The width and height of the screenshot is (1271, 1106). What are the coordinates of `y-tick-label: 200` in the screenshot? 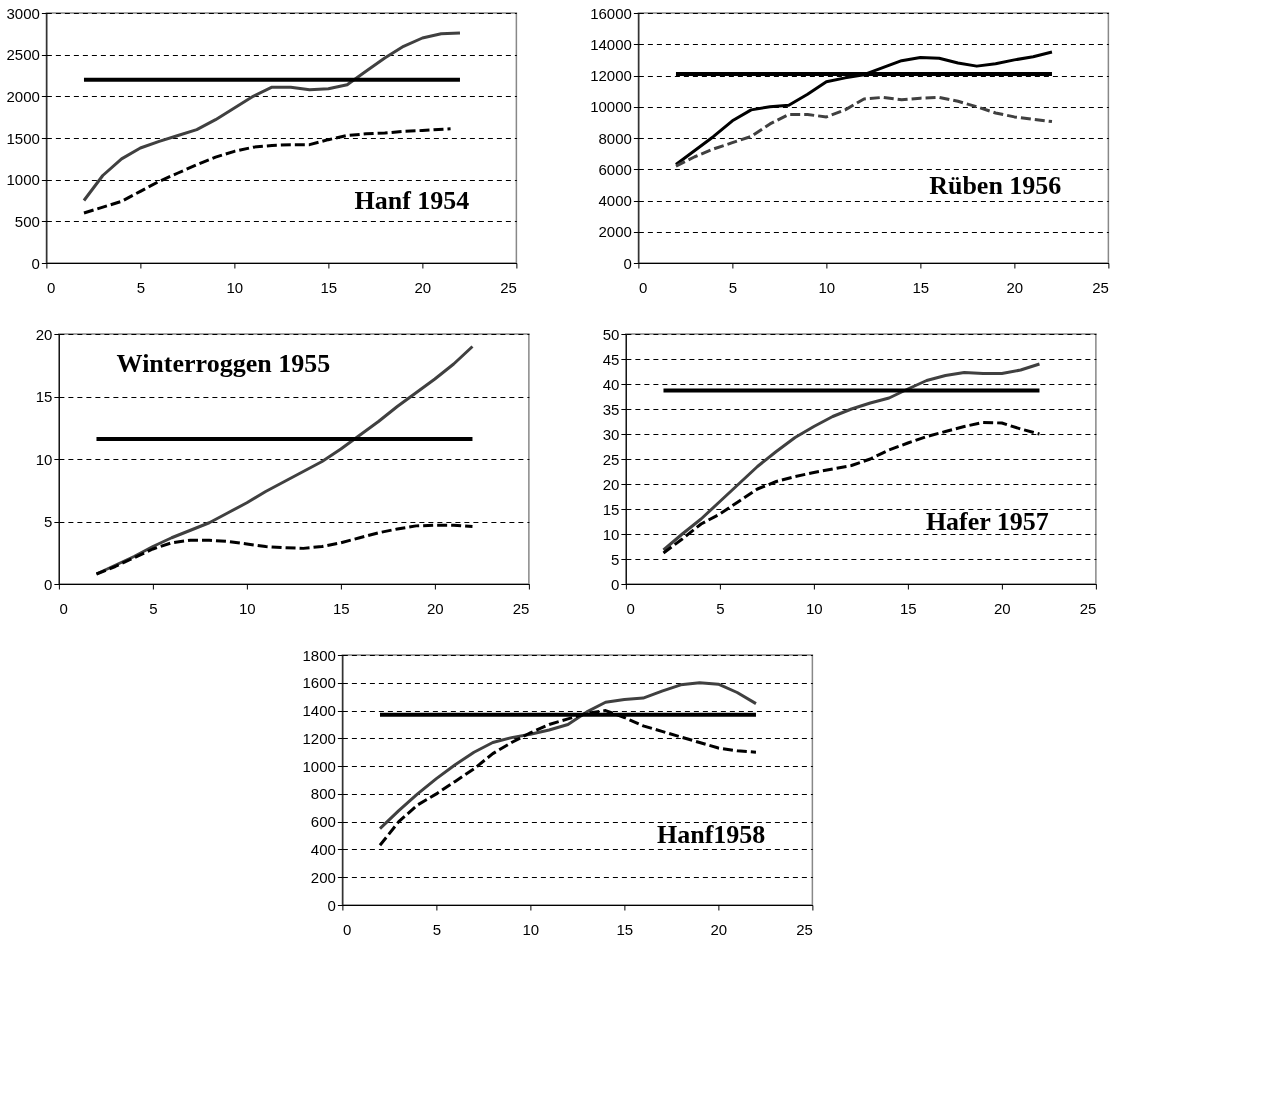 It's located at (323, 877).